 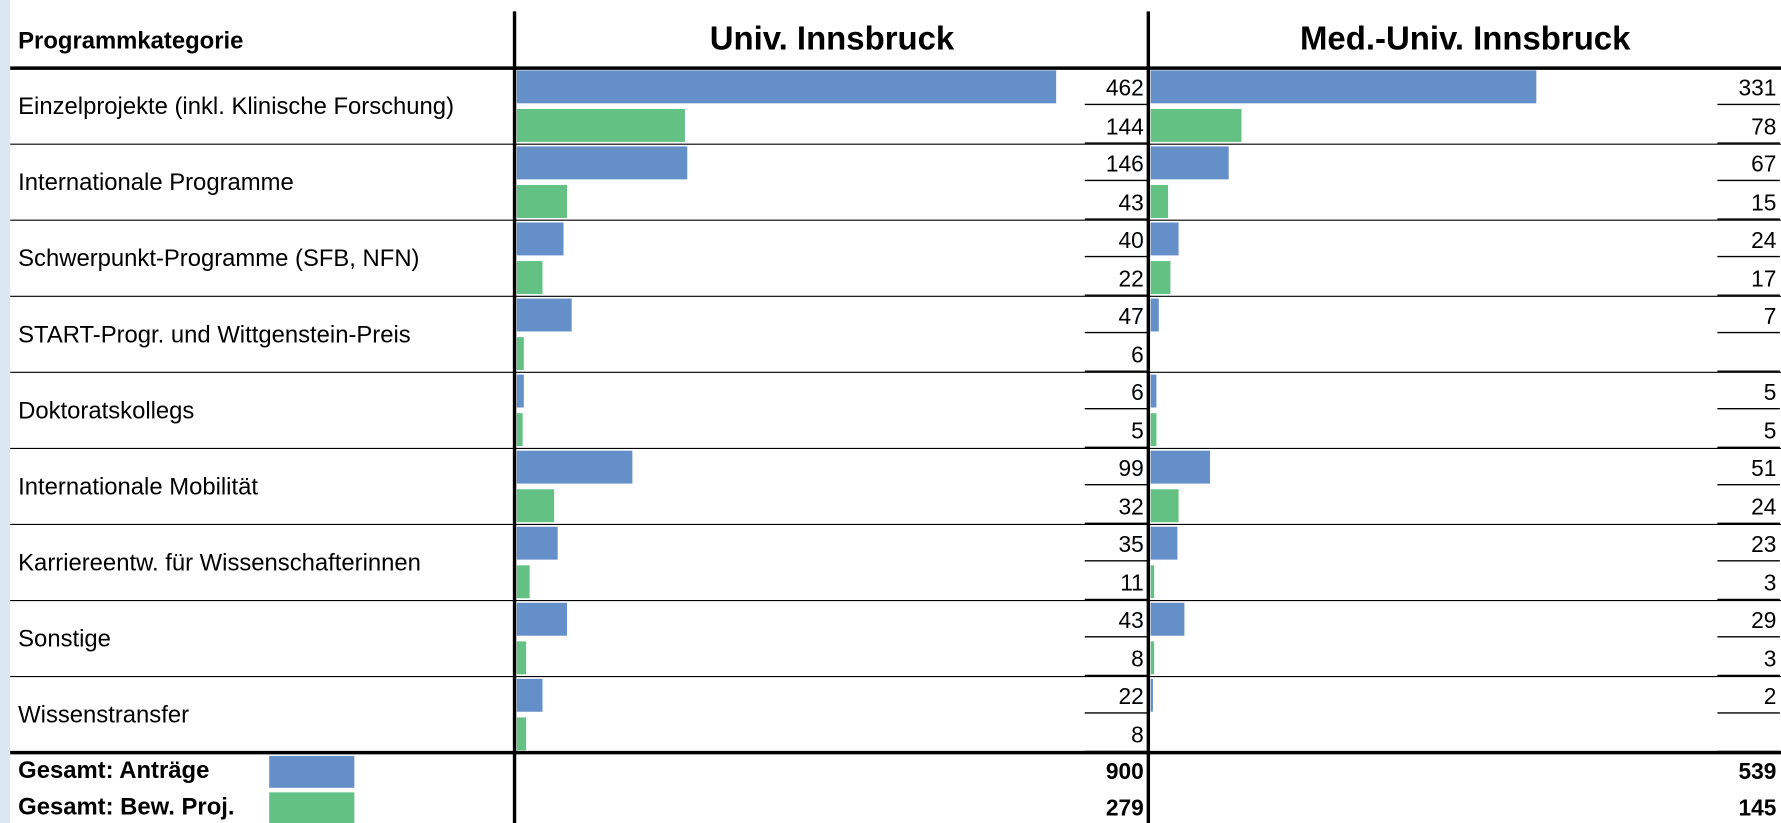 What do you see at coordinates (156, 182) in the screenshot?
I see `category-label: Internationale Programme` at bounding box center [156, 182].